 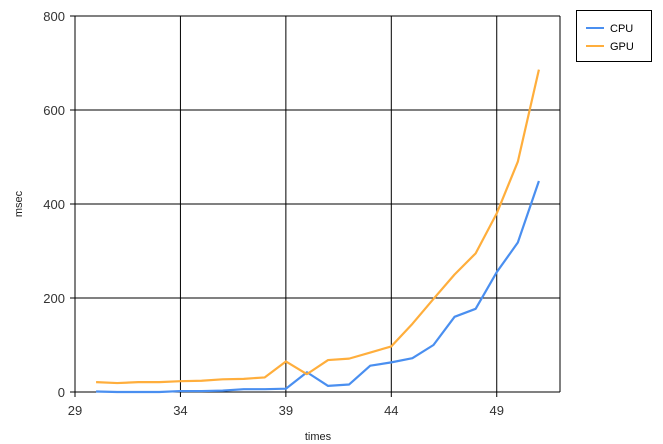 What do you see at coordinates (75, 410) in the screenshot?
I see `x-tick-label: 29` at bounding box center [75, 410].